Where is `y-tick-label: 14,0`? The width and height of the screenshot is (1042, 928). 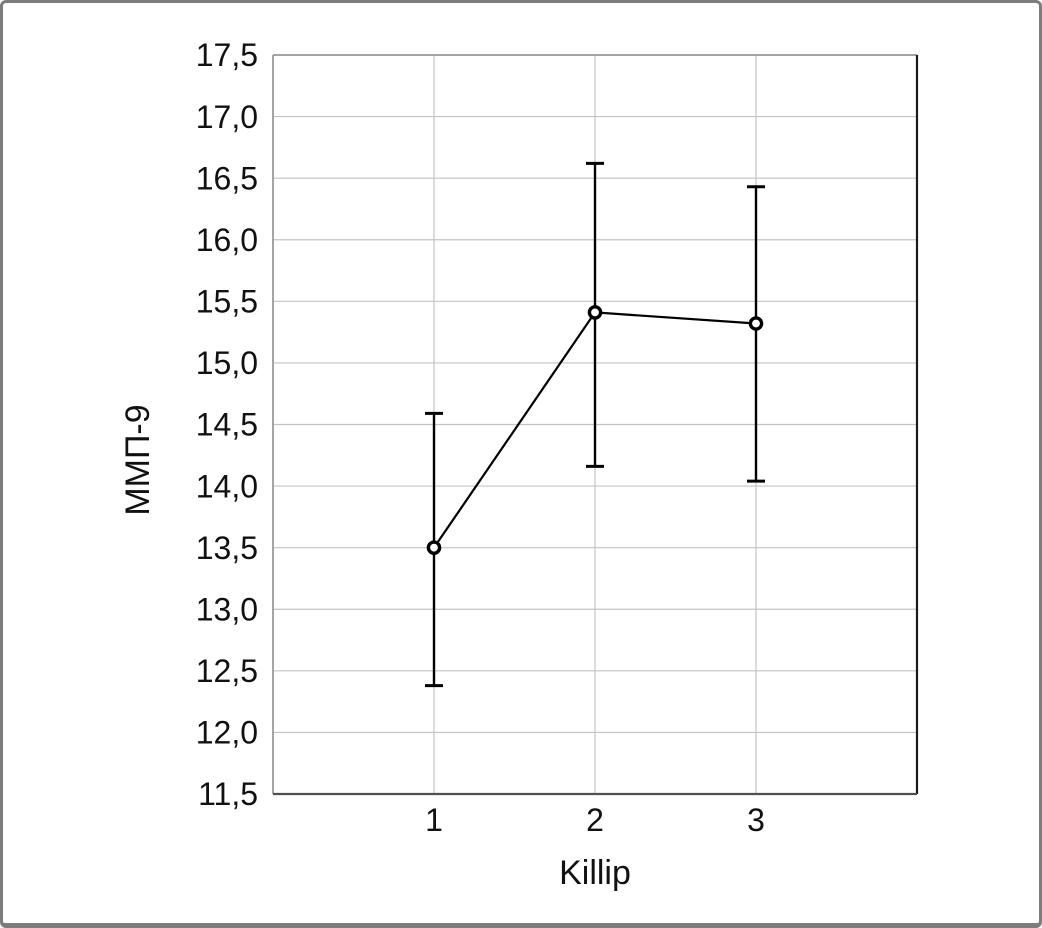
y-tick-label: 14,0 is located at coordinates (227, 486).